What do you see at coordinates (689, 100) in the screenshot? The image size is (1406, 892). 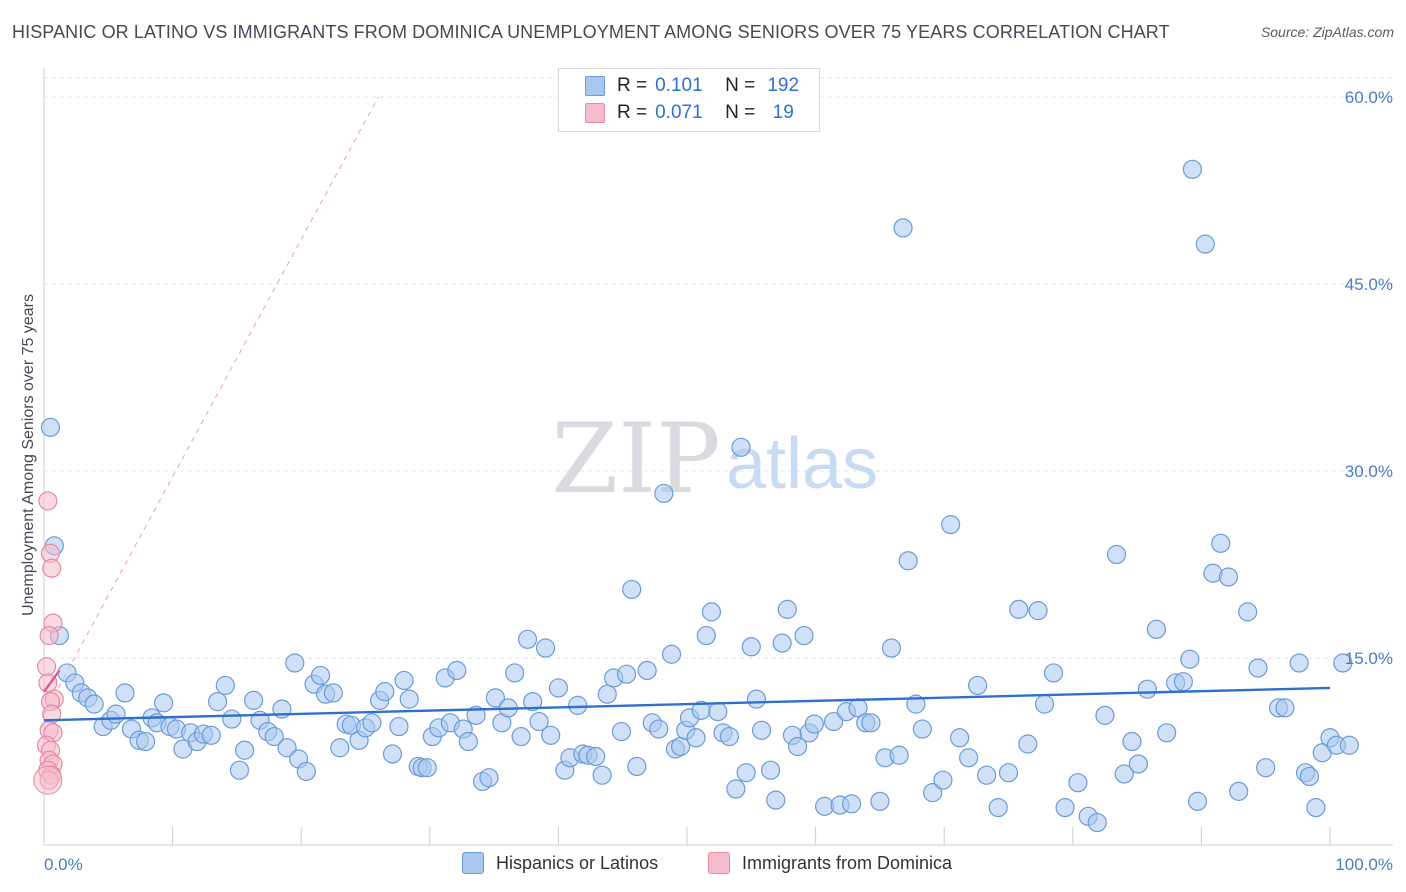 I see `correlation-legend: R = 0.101 N = 192 R = 0.071 N = 19` at bounding box center [689, 100].